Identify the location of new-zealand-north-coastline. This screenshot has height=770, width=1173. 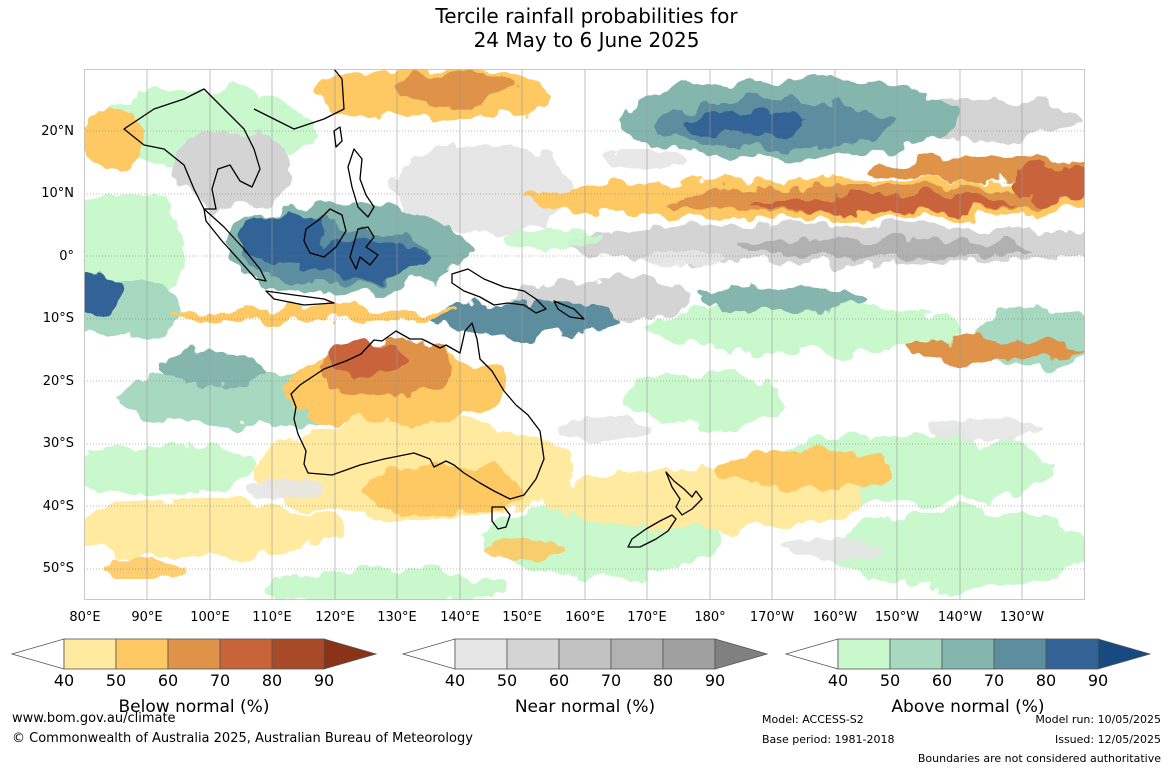
(684, 493).